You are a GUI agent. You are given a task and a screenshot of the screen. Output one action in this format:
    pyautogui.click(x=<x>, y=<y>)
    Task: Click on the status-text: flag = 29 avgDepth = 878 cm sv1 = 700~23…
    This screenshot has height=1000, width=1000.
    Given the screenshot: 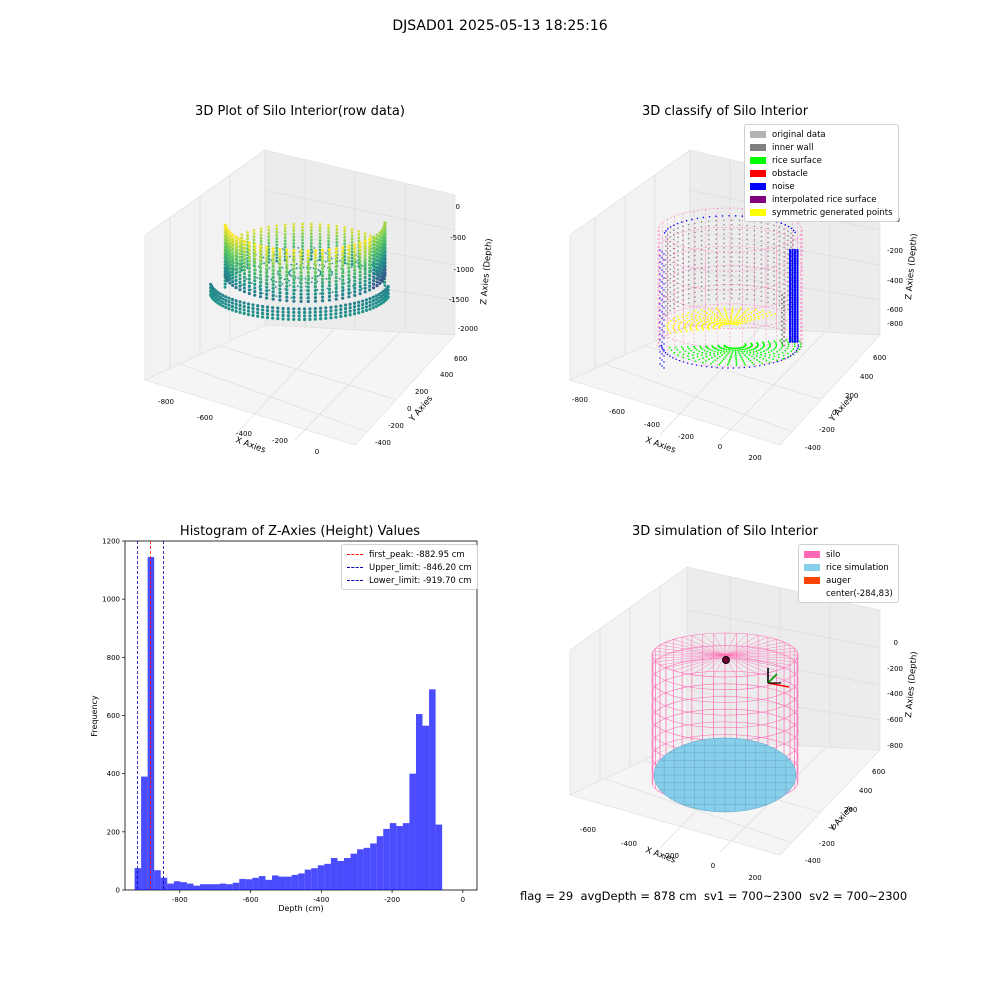 What is the action you would take?
    pyautogui.click(x=714, y=896)
    